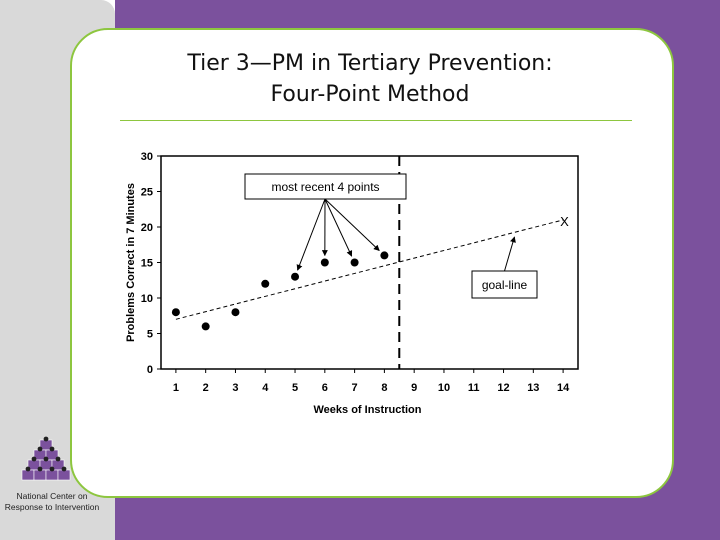 This screenshot has width=720, height=540. I want to click on x-tick-label: 8, so click(384, 388).